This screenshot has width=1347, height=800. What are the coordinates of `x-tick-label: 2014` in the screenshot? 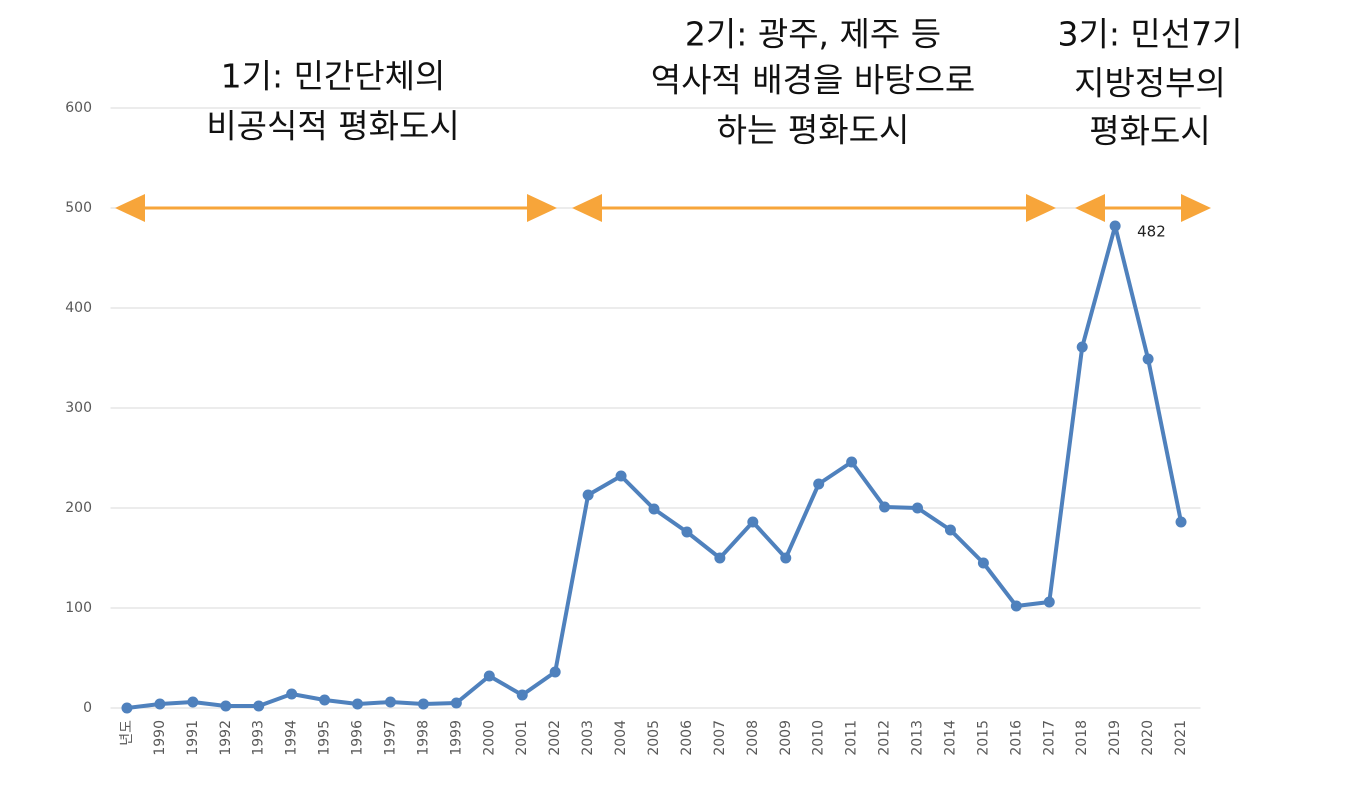 It's located at (950, 738).